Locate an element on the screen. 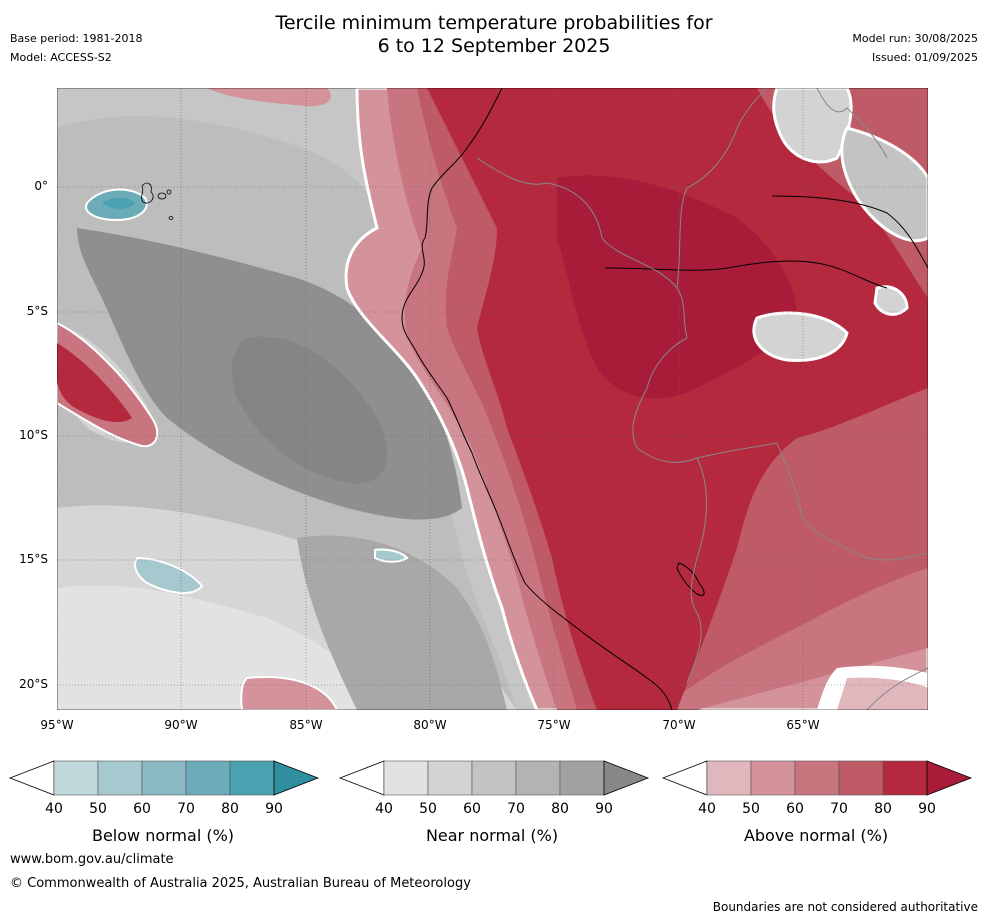 This screenshot has height=919, width=988. legend-colorbars is located at coordinates (490, 778).